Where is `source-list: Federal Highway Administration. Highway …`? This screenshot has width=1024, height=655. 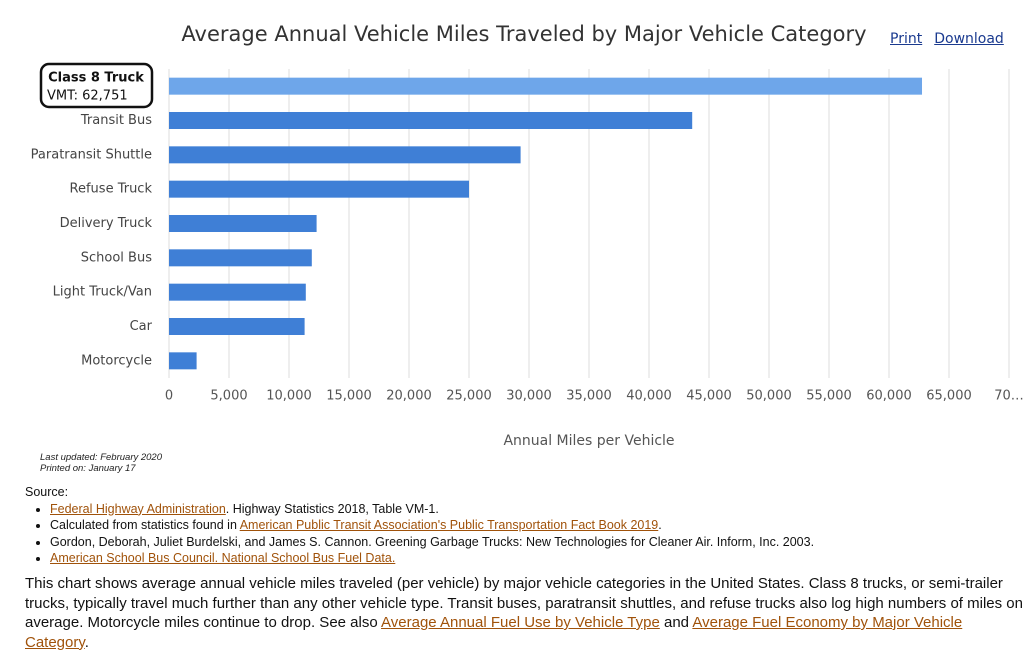
source-list: Federal Highway Administration. Highway … is located at coordinates (419, 534).